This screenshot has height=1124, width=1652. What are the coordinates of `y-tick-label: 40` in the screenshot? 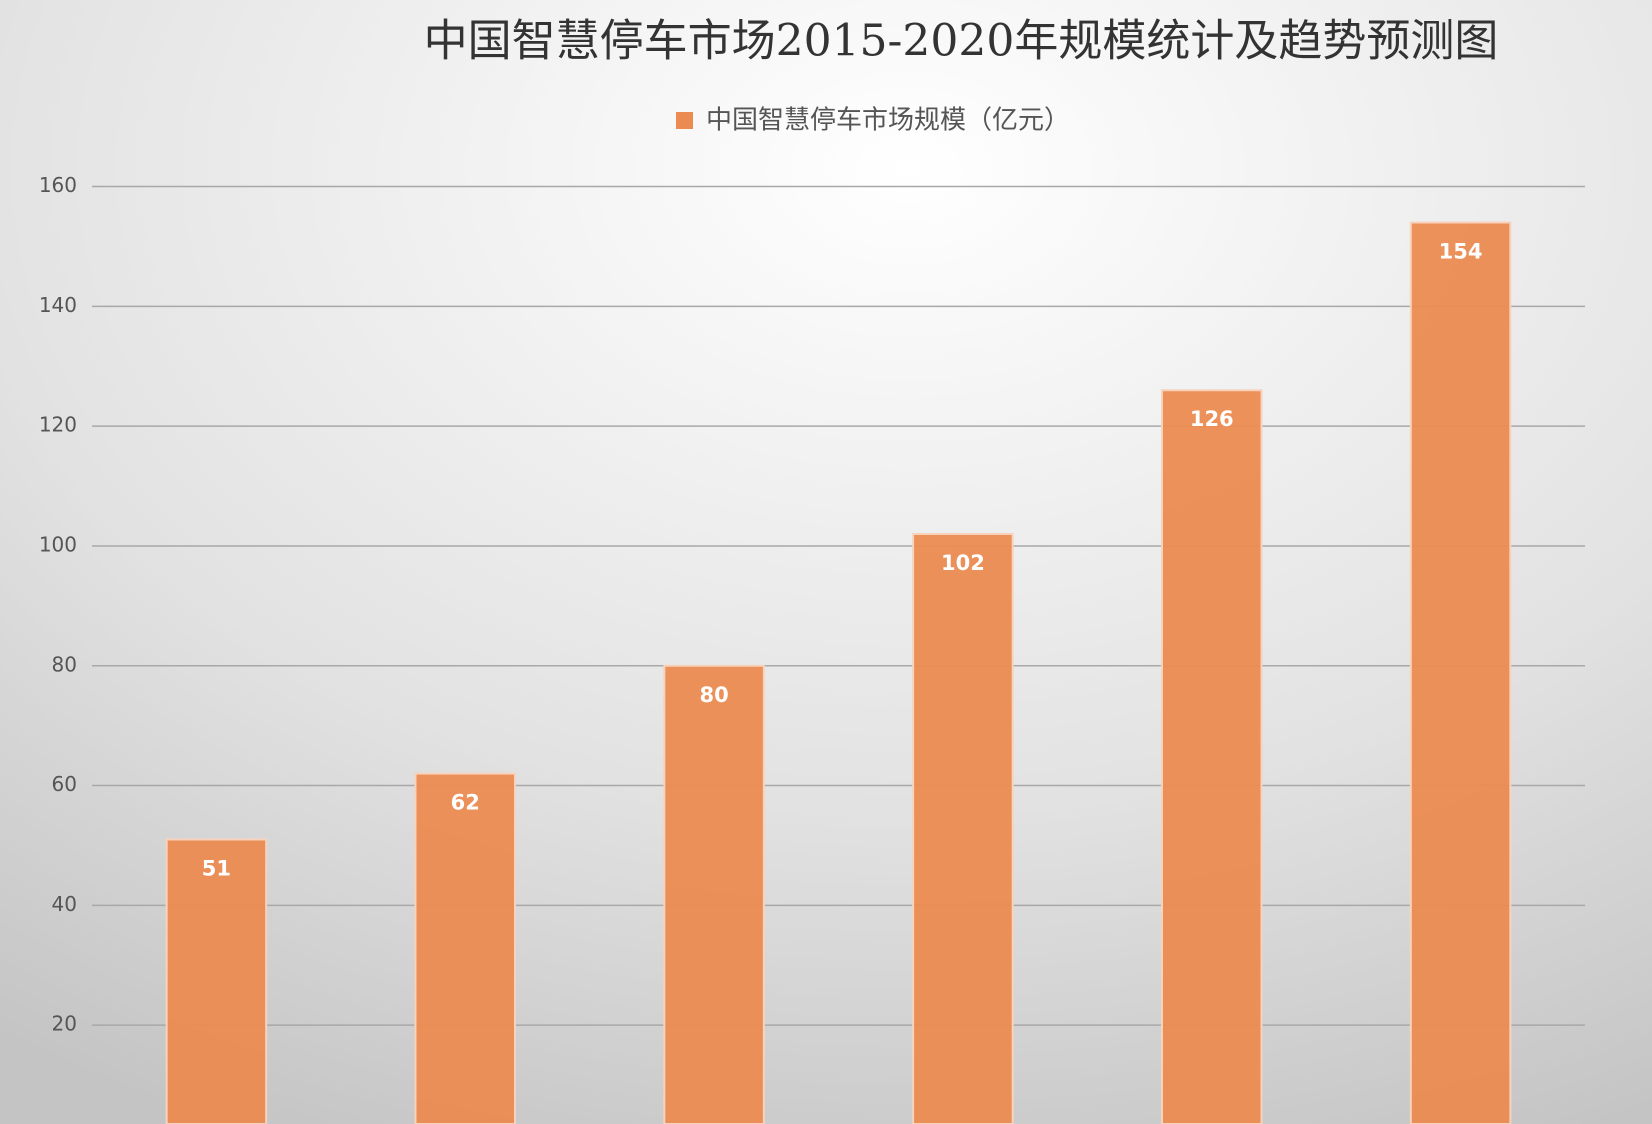 It's located at (64, 904).